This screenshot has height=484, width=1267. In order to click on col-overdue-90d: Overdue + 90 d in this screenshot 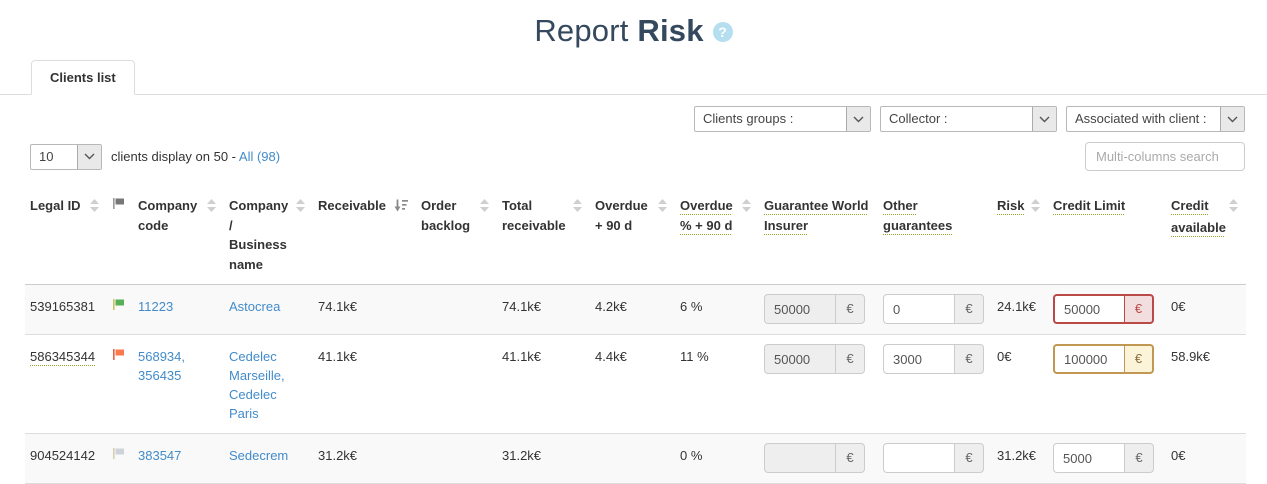, I will do `click(632, 237)`.